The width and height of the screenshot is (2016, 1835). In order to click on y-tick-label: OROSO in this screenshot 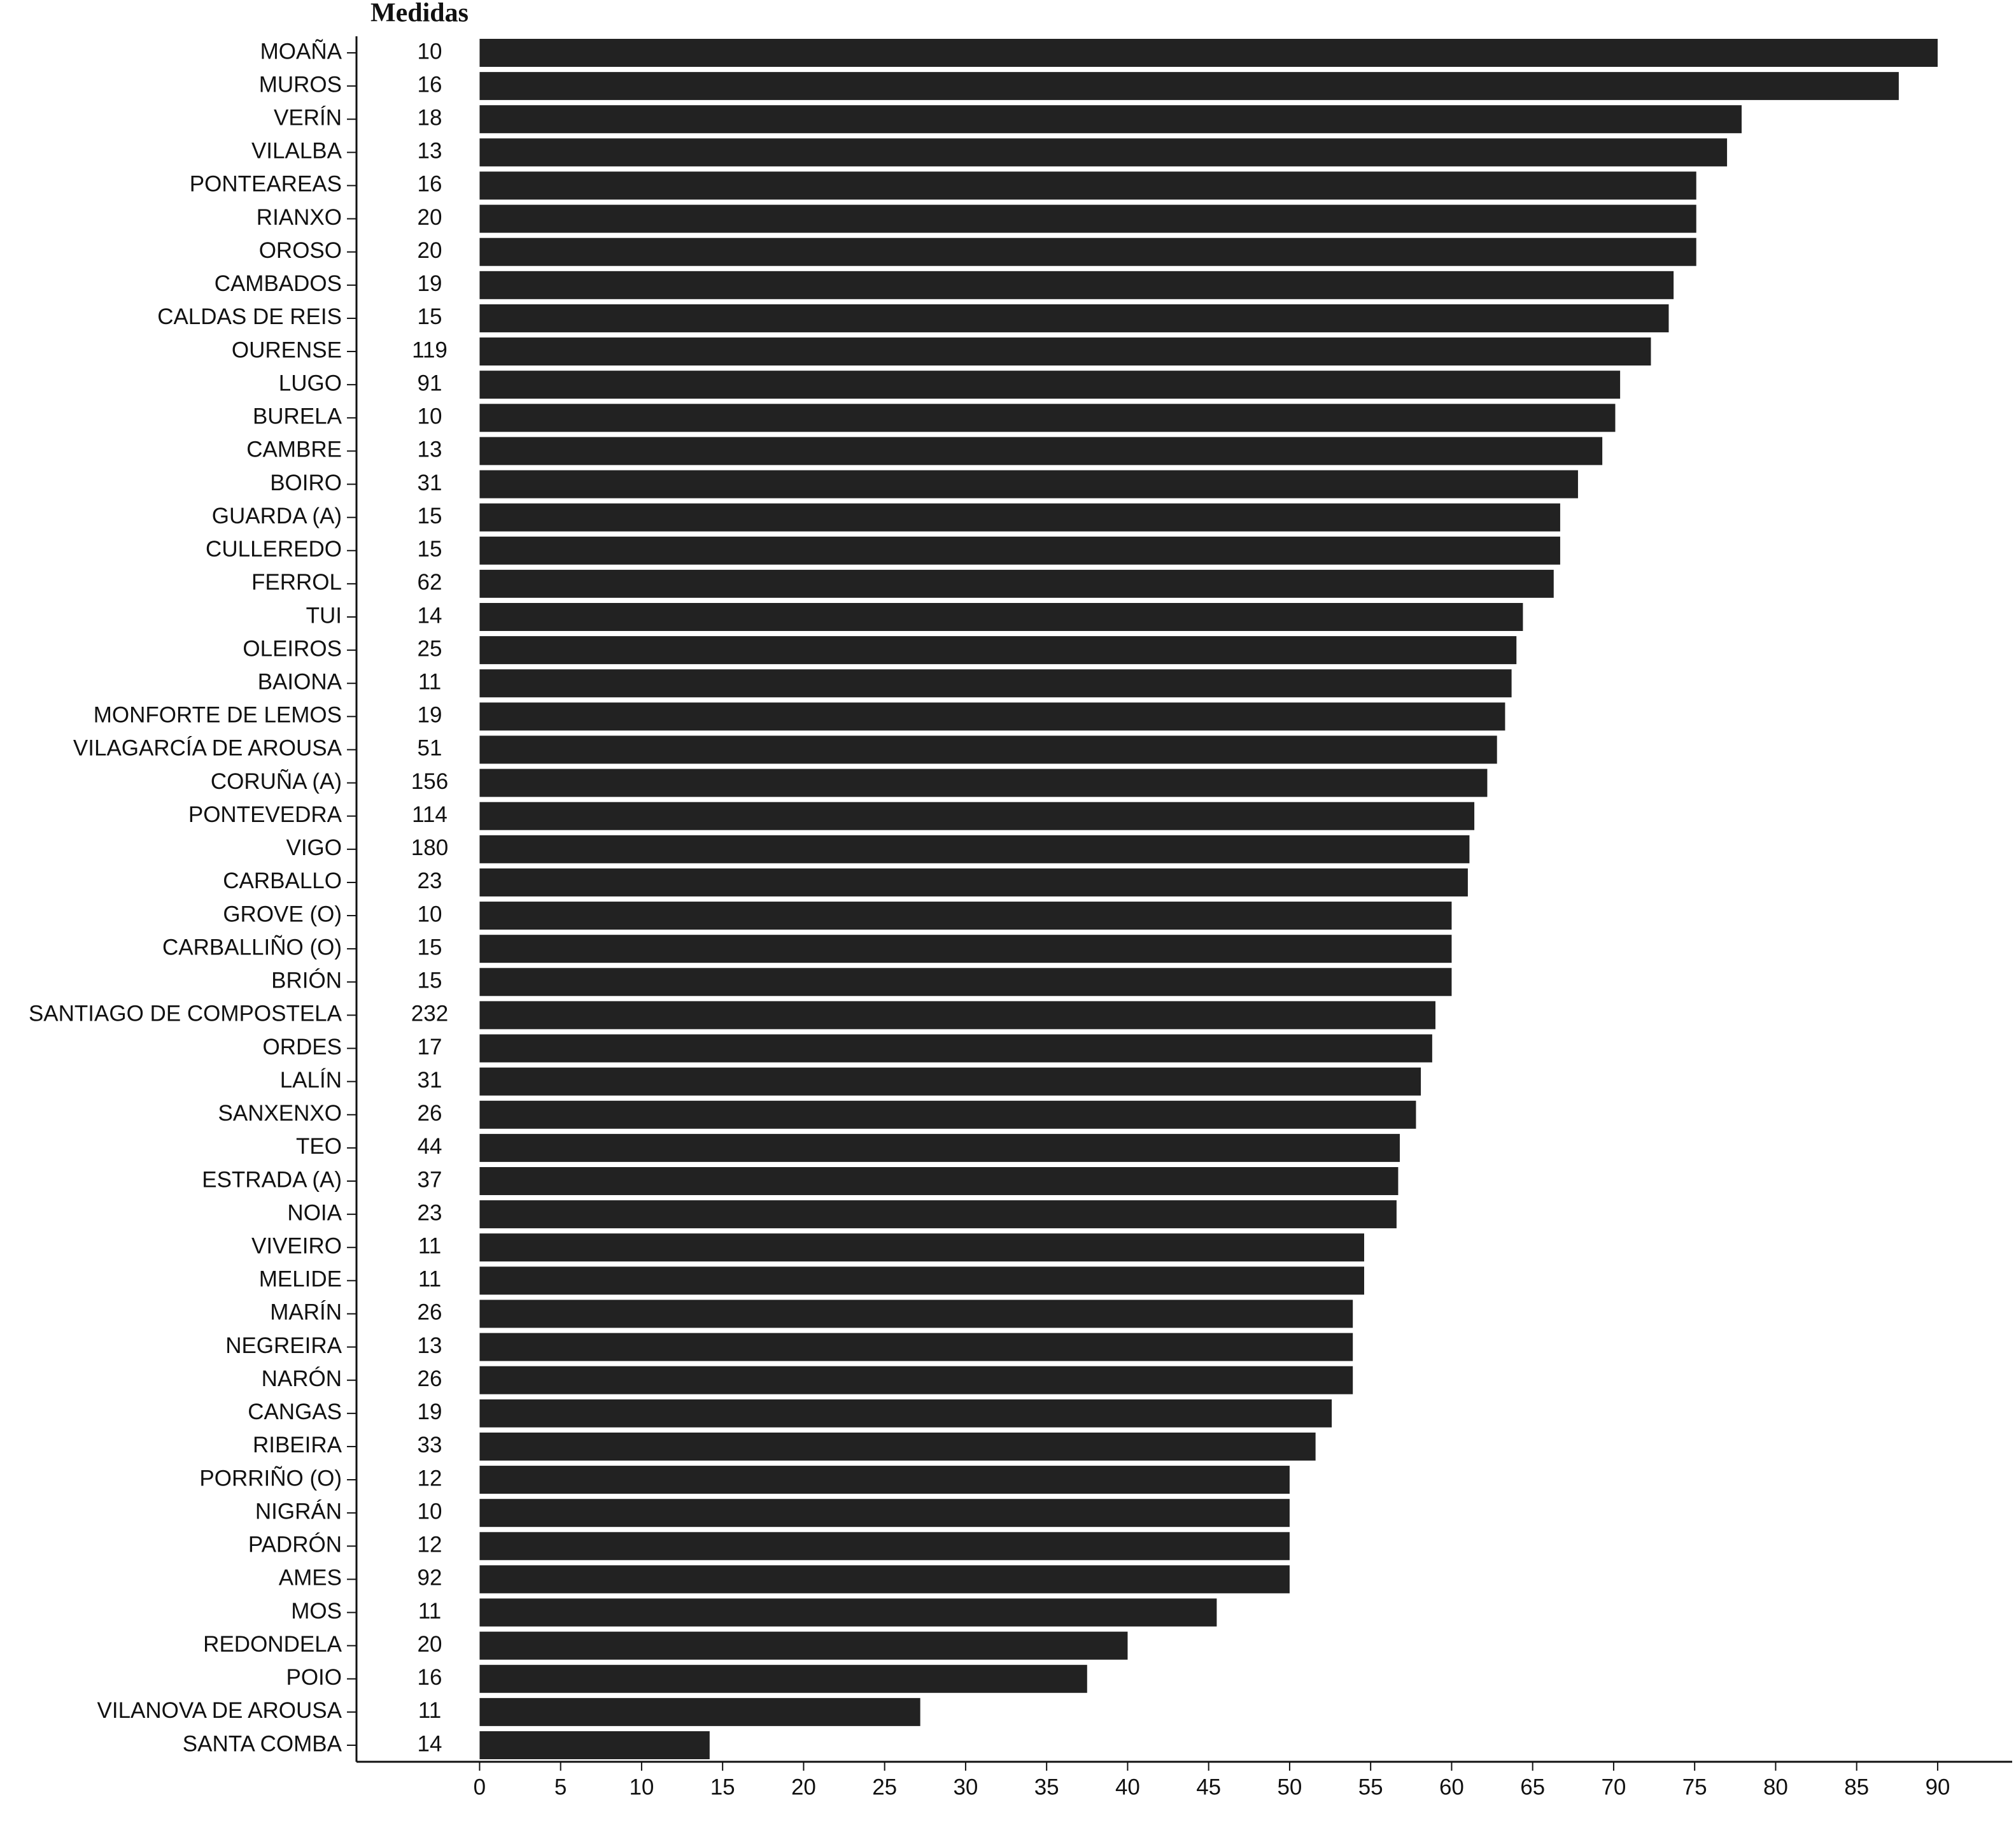, I will do `click(300, 250)`.